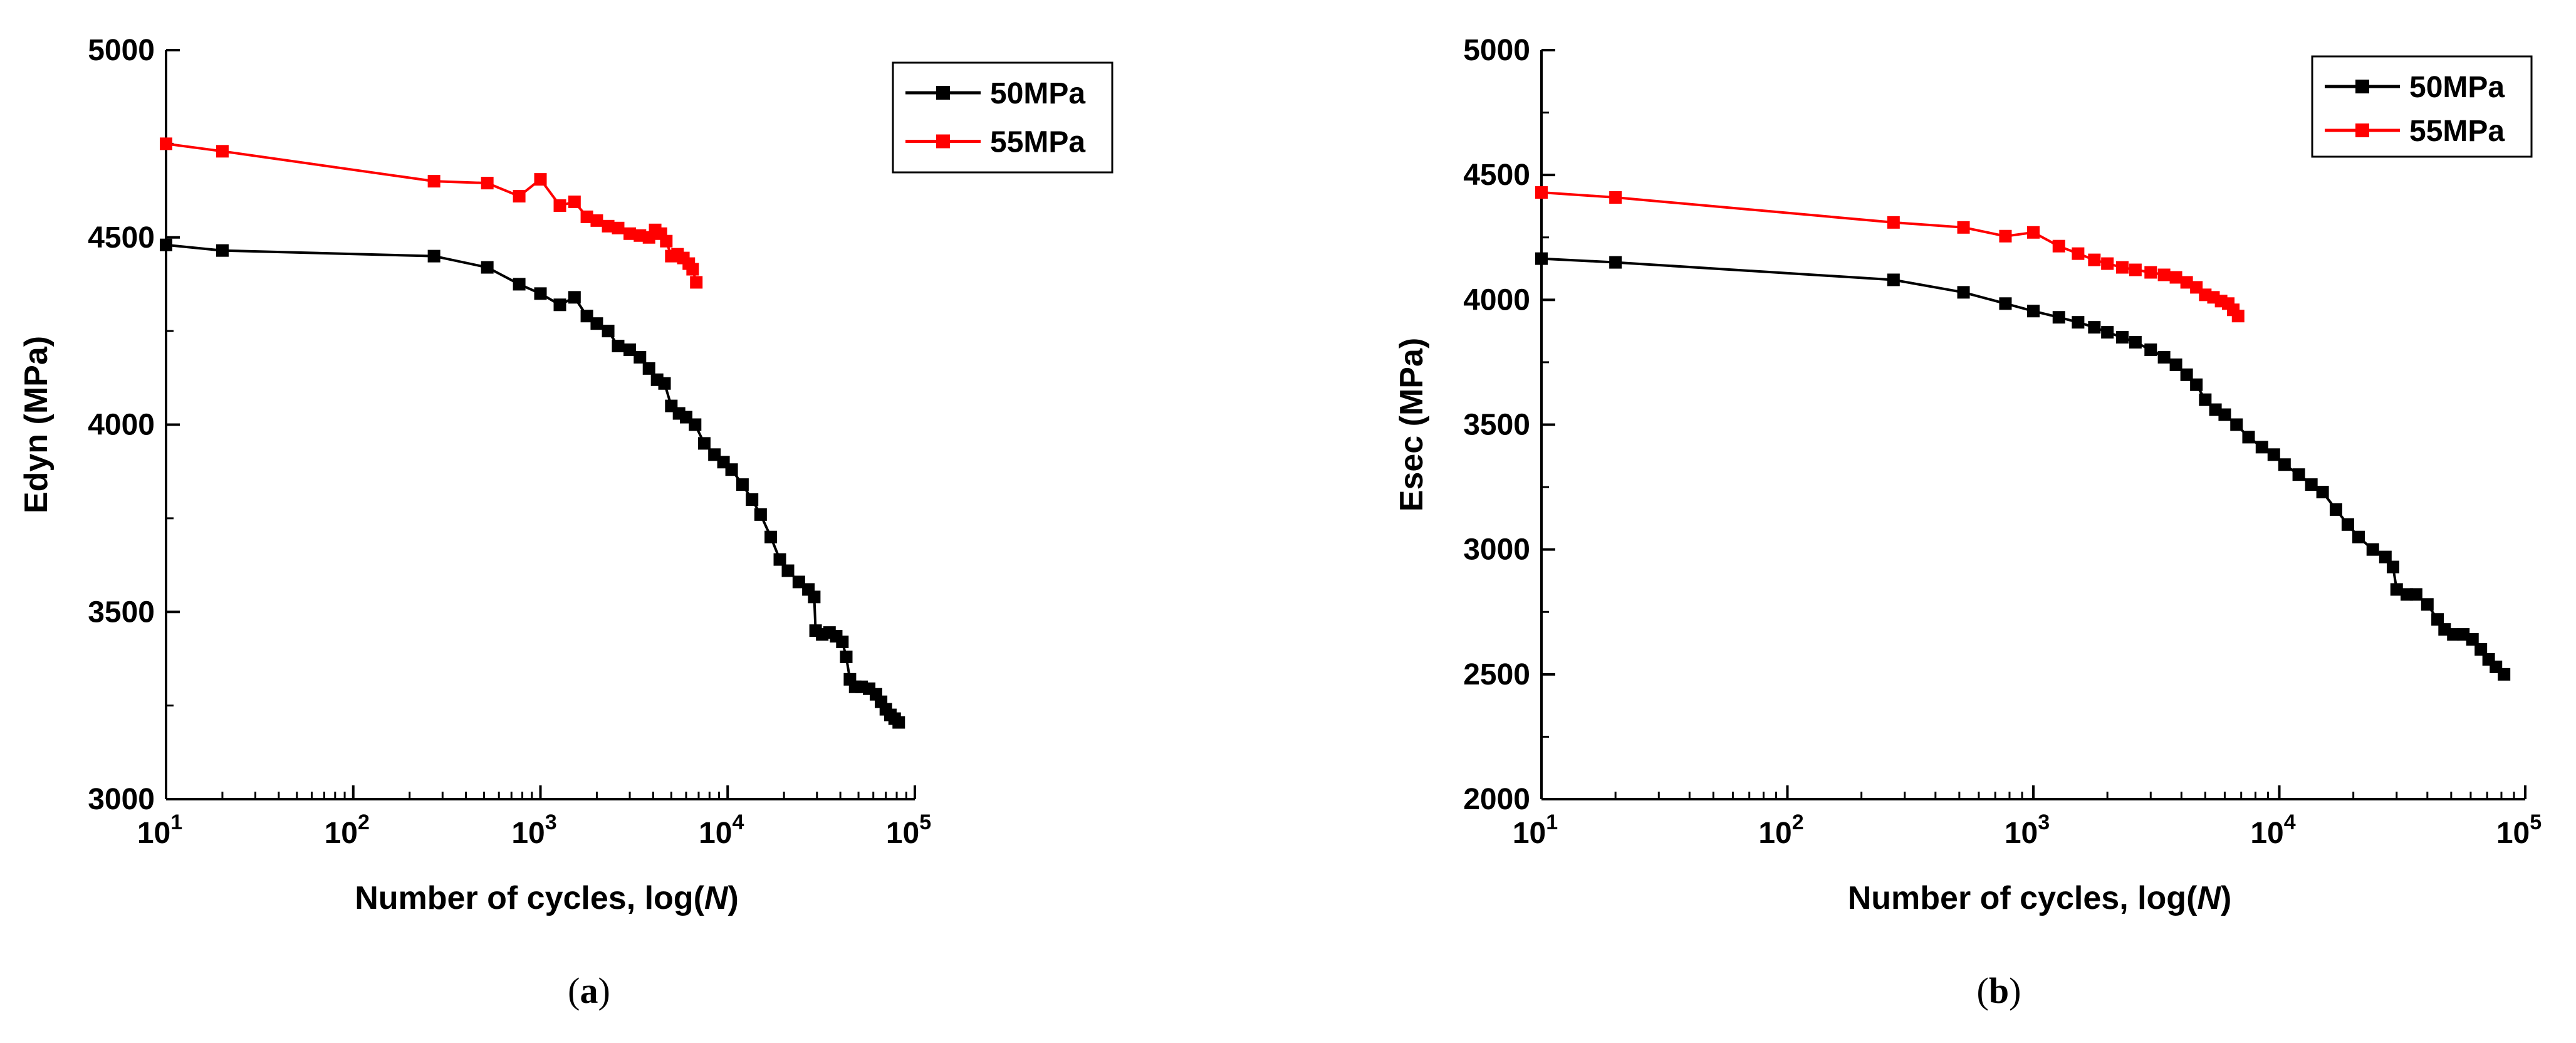  I want to click on caption-letter: b, so click(1999, 990).